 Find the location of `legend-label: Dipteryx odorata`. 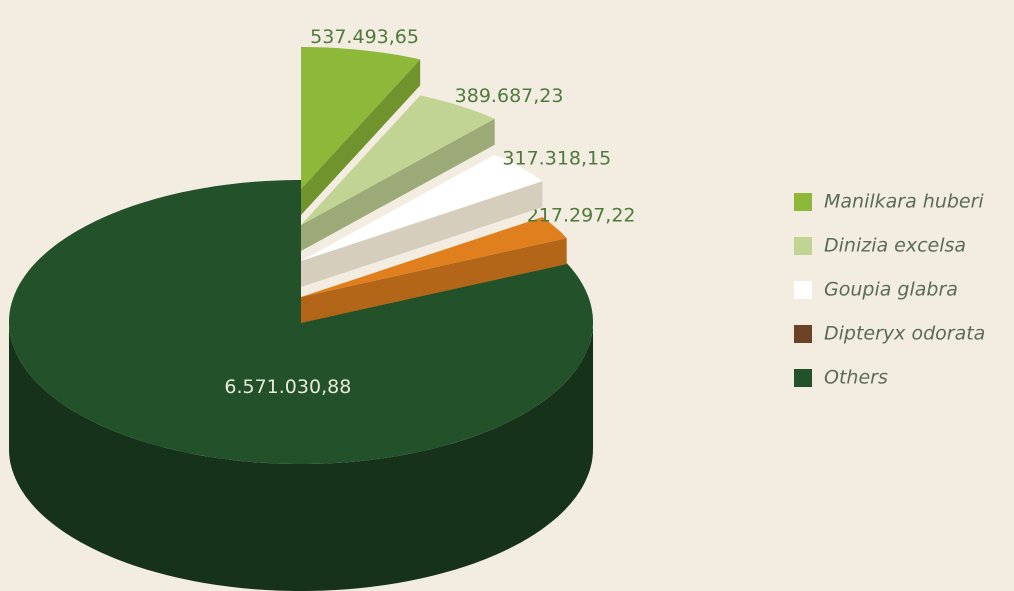

legend-label: Dipteryx odorata is located at coordinates (904, 334).